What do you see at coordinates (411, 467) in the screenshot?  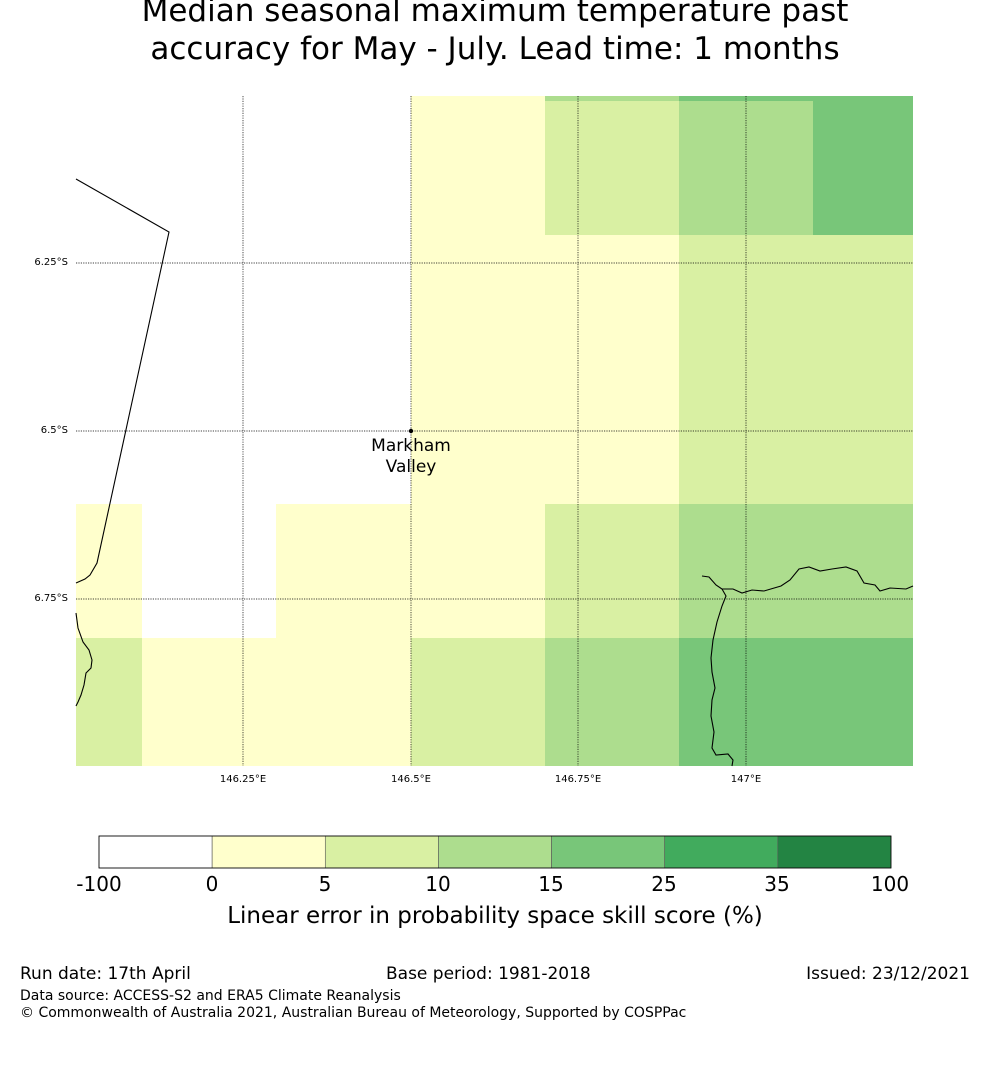 I see `place-name-line-2: Valley` at bounding box center [411, 467].